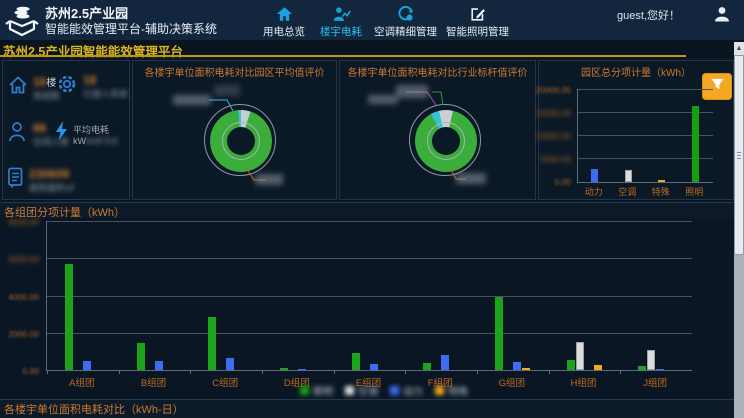 The height and width of the screenshot is (418, 744). Describe the element at coordinates (234, 73) in the screenshot. I see `panel-title: 各楼宇单位面积电耗对比园区平均值评价` at that location.